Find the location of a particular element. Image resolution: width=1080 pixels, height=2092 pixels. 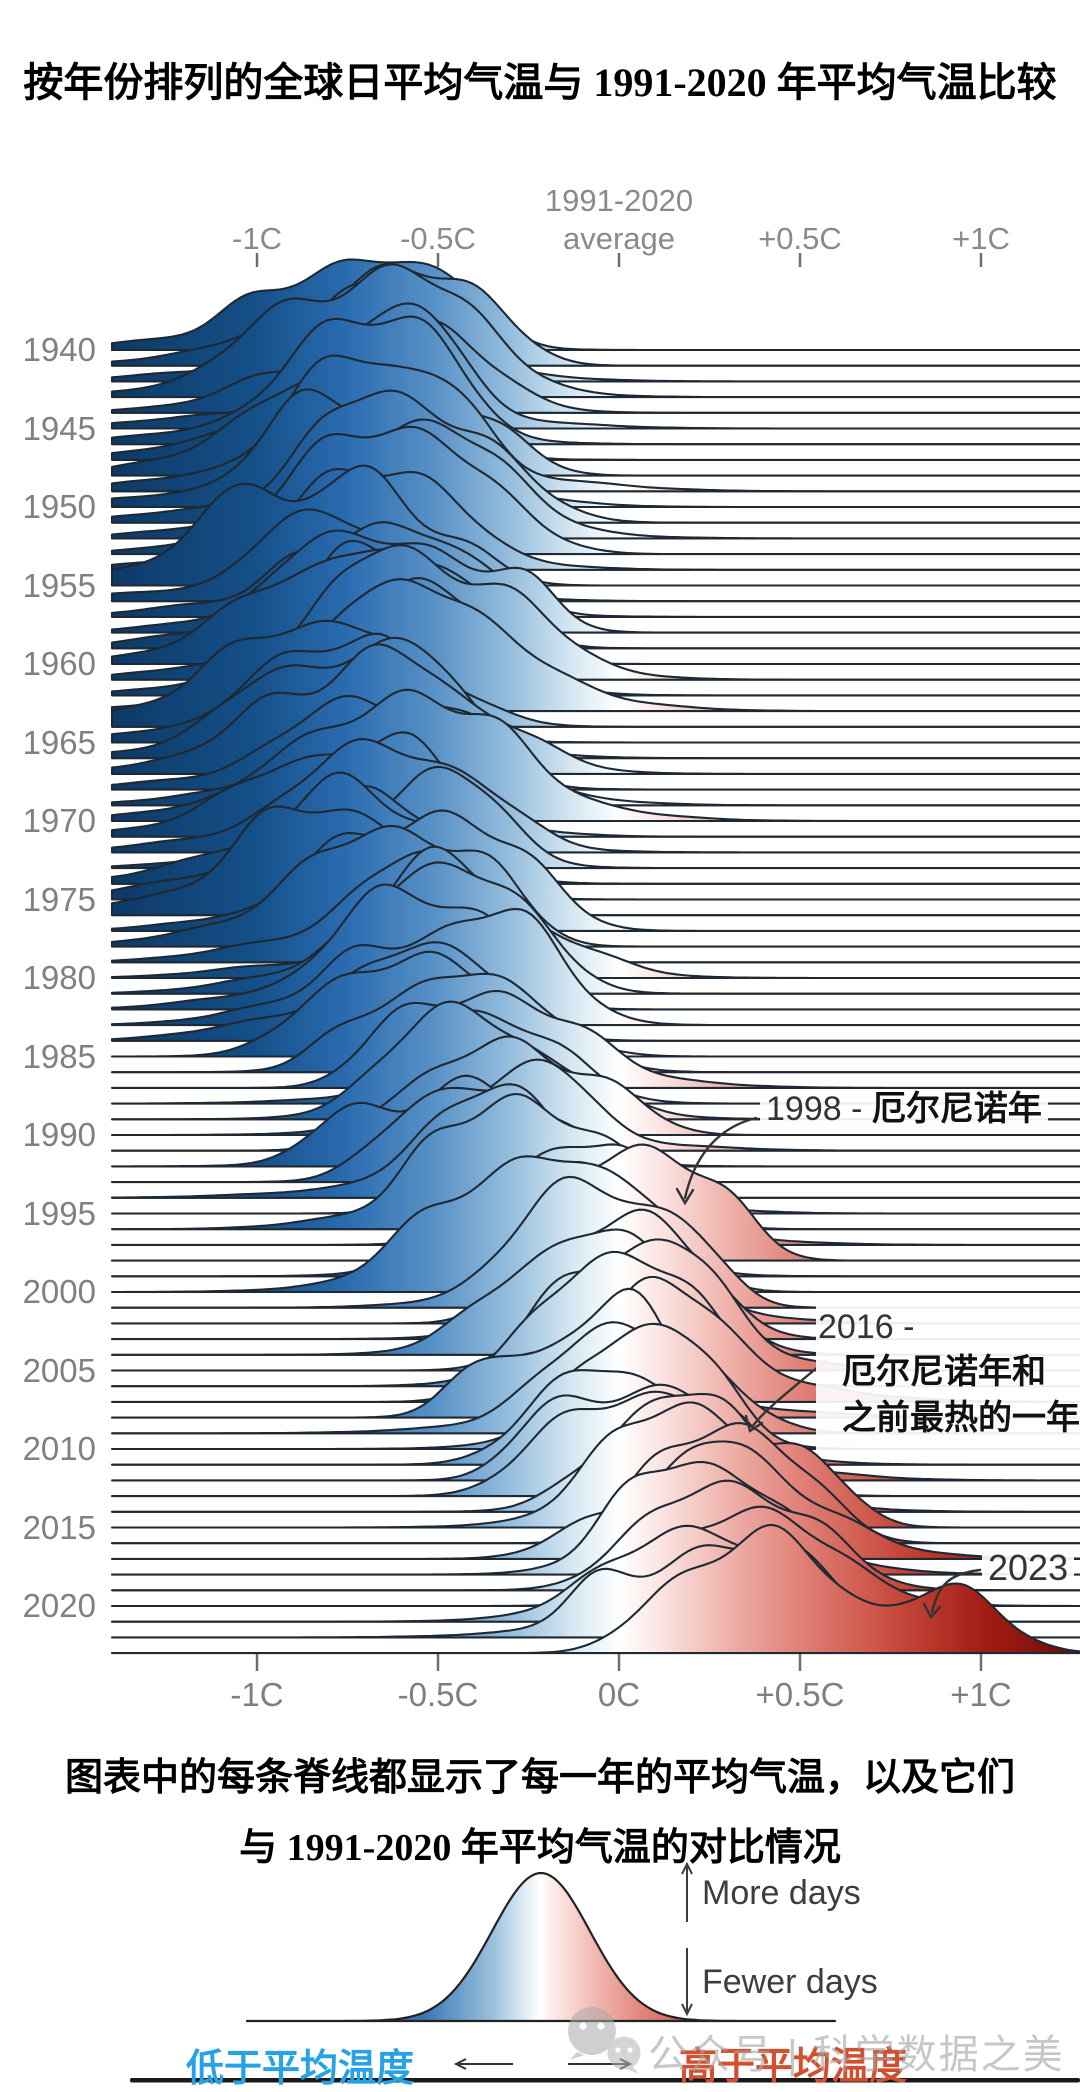

annotation-2016: 2016 - 厄尔尼诺年和 之前最热的一年 is located at coordinates (948, 1375).